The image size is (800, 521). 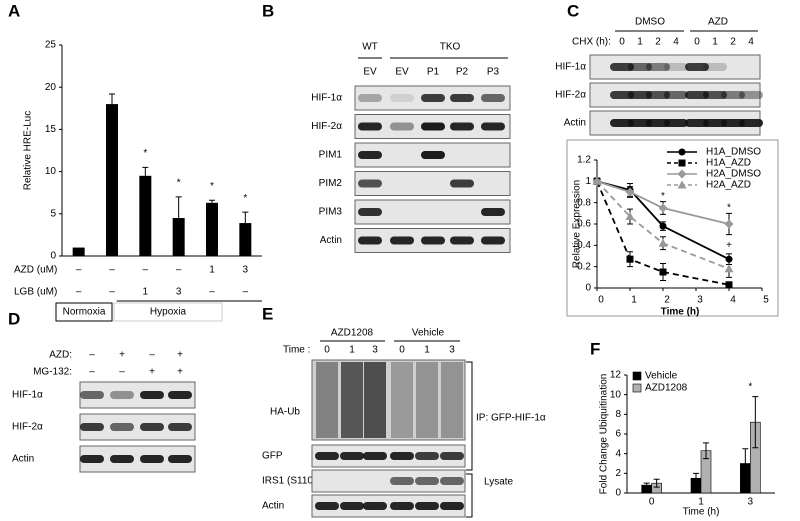 What do you see at coordinates (701, 512) in the screenshot?
I see `x-axis-label: Time (h)` at bounding box center [701, 512].